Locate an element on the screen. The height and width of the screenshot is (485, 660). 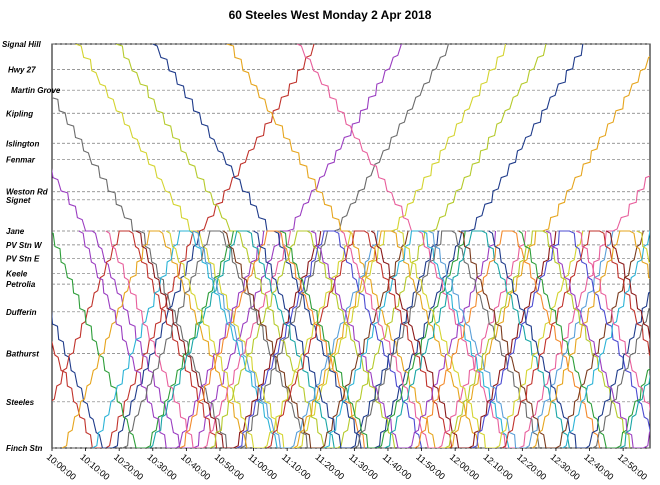
stop-label: Petrolia is located at coordinates (21, 284).